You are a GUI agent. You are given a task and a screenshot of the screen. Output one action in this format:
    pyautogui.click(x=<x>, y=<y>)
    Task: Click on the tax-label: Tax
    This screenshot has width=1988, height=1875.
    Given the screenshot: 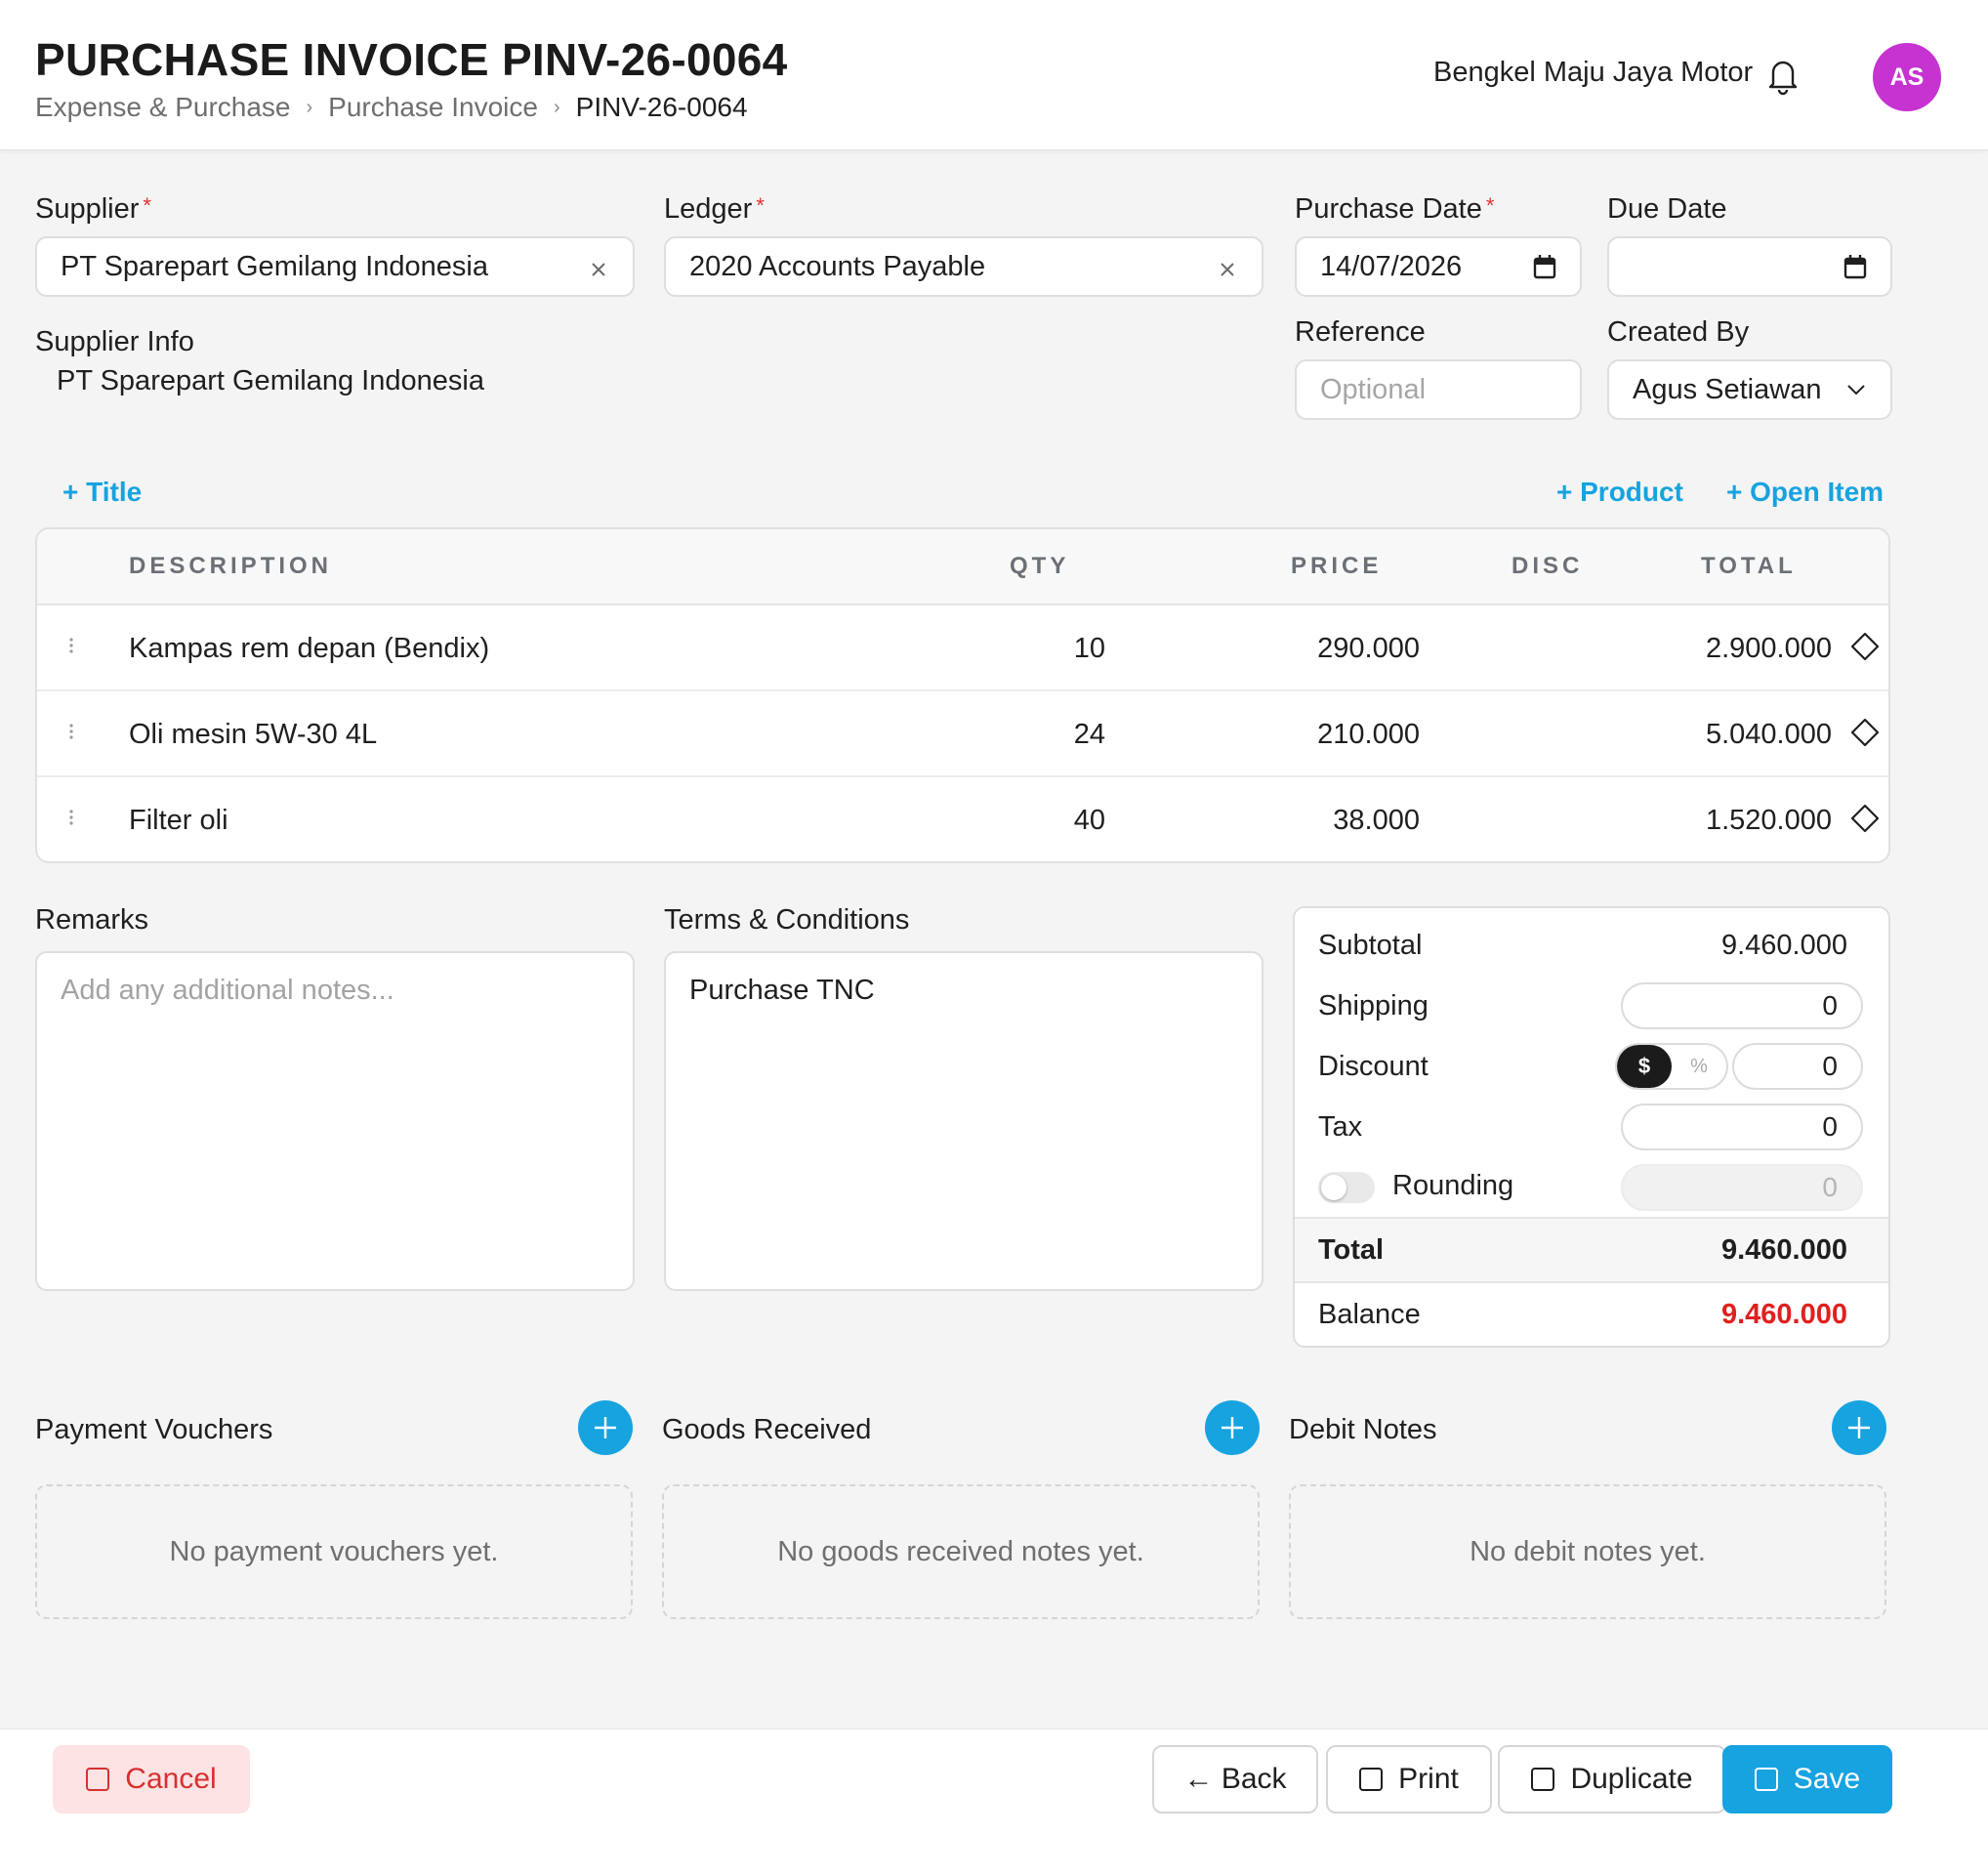 What is the action you would take?
    pyautogui.click(x=1340, y=1127)
    